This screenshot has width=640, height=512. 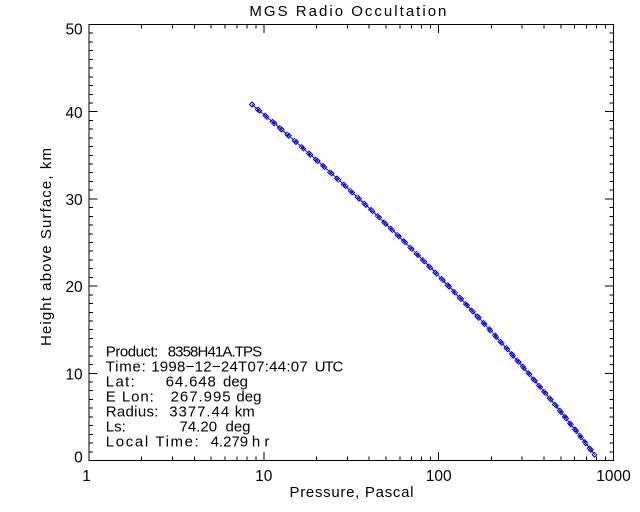 What do you see at coordinates (126, 366) in the screenshot?
I see `svg-text: Time:` at bounding box center [126, 366].